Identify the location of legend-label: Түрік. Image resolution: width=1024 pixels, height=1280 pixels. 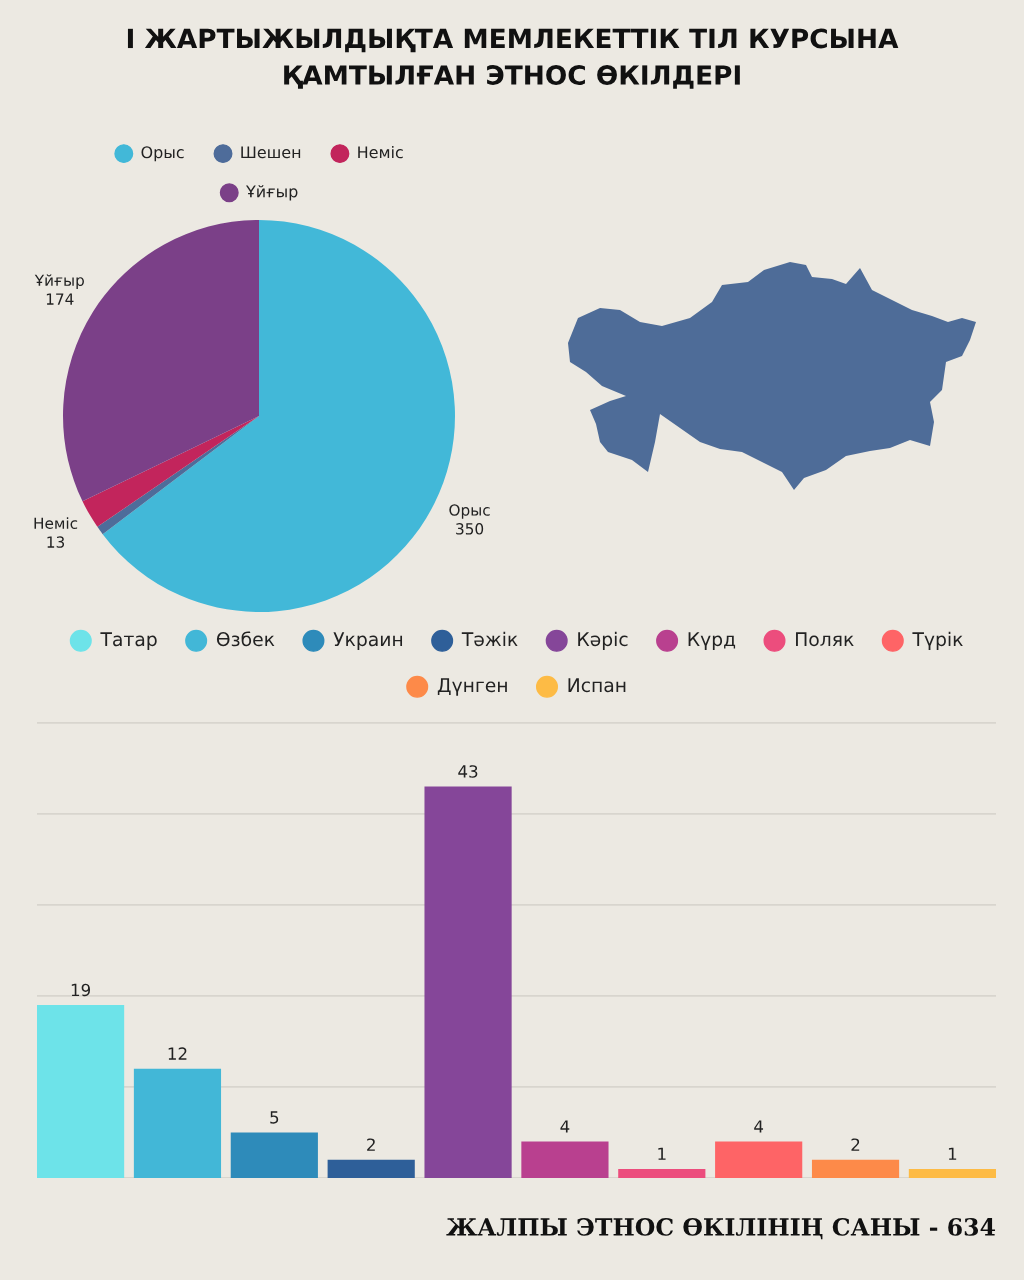
(937, 640).